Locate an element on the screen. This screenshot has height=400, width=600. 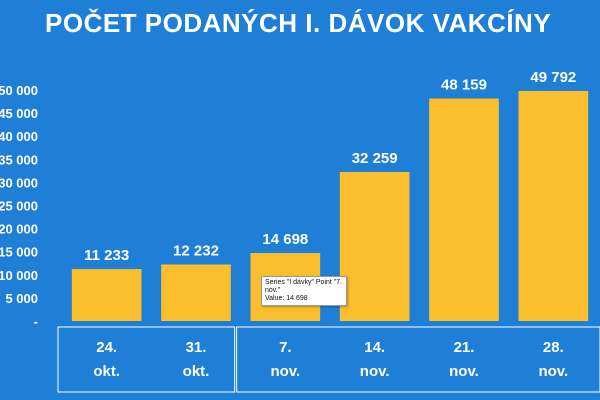
tooltip-line-1: Series "I dávky" Point "7. is located at coordinates (304, 282).